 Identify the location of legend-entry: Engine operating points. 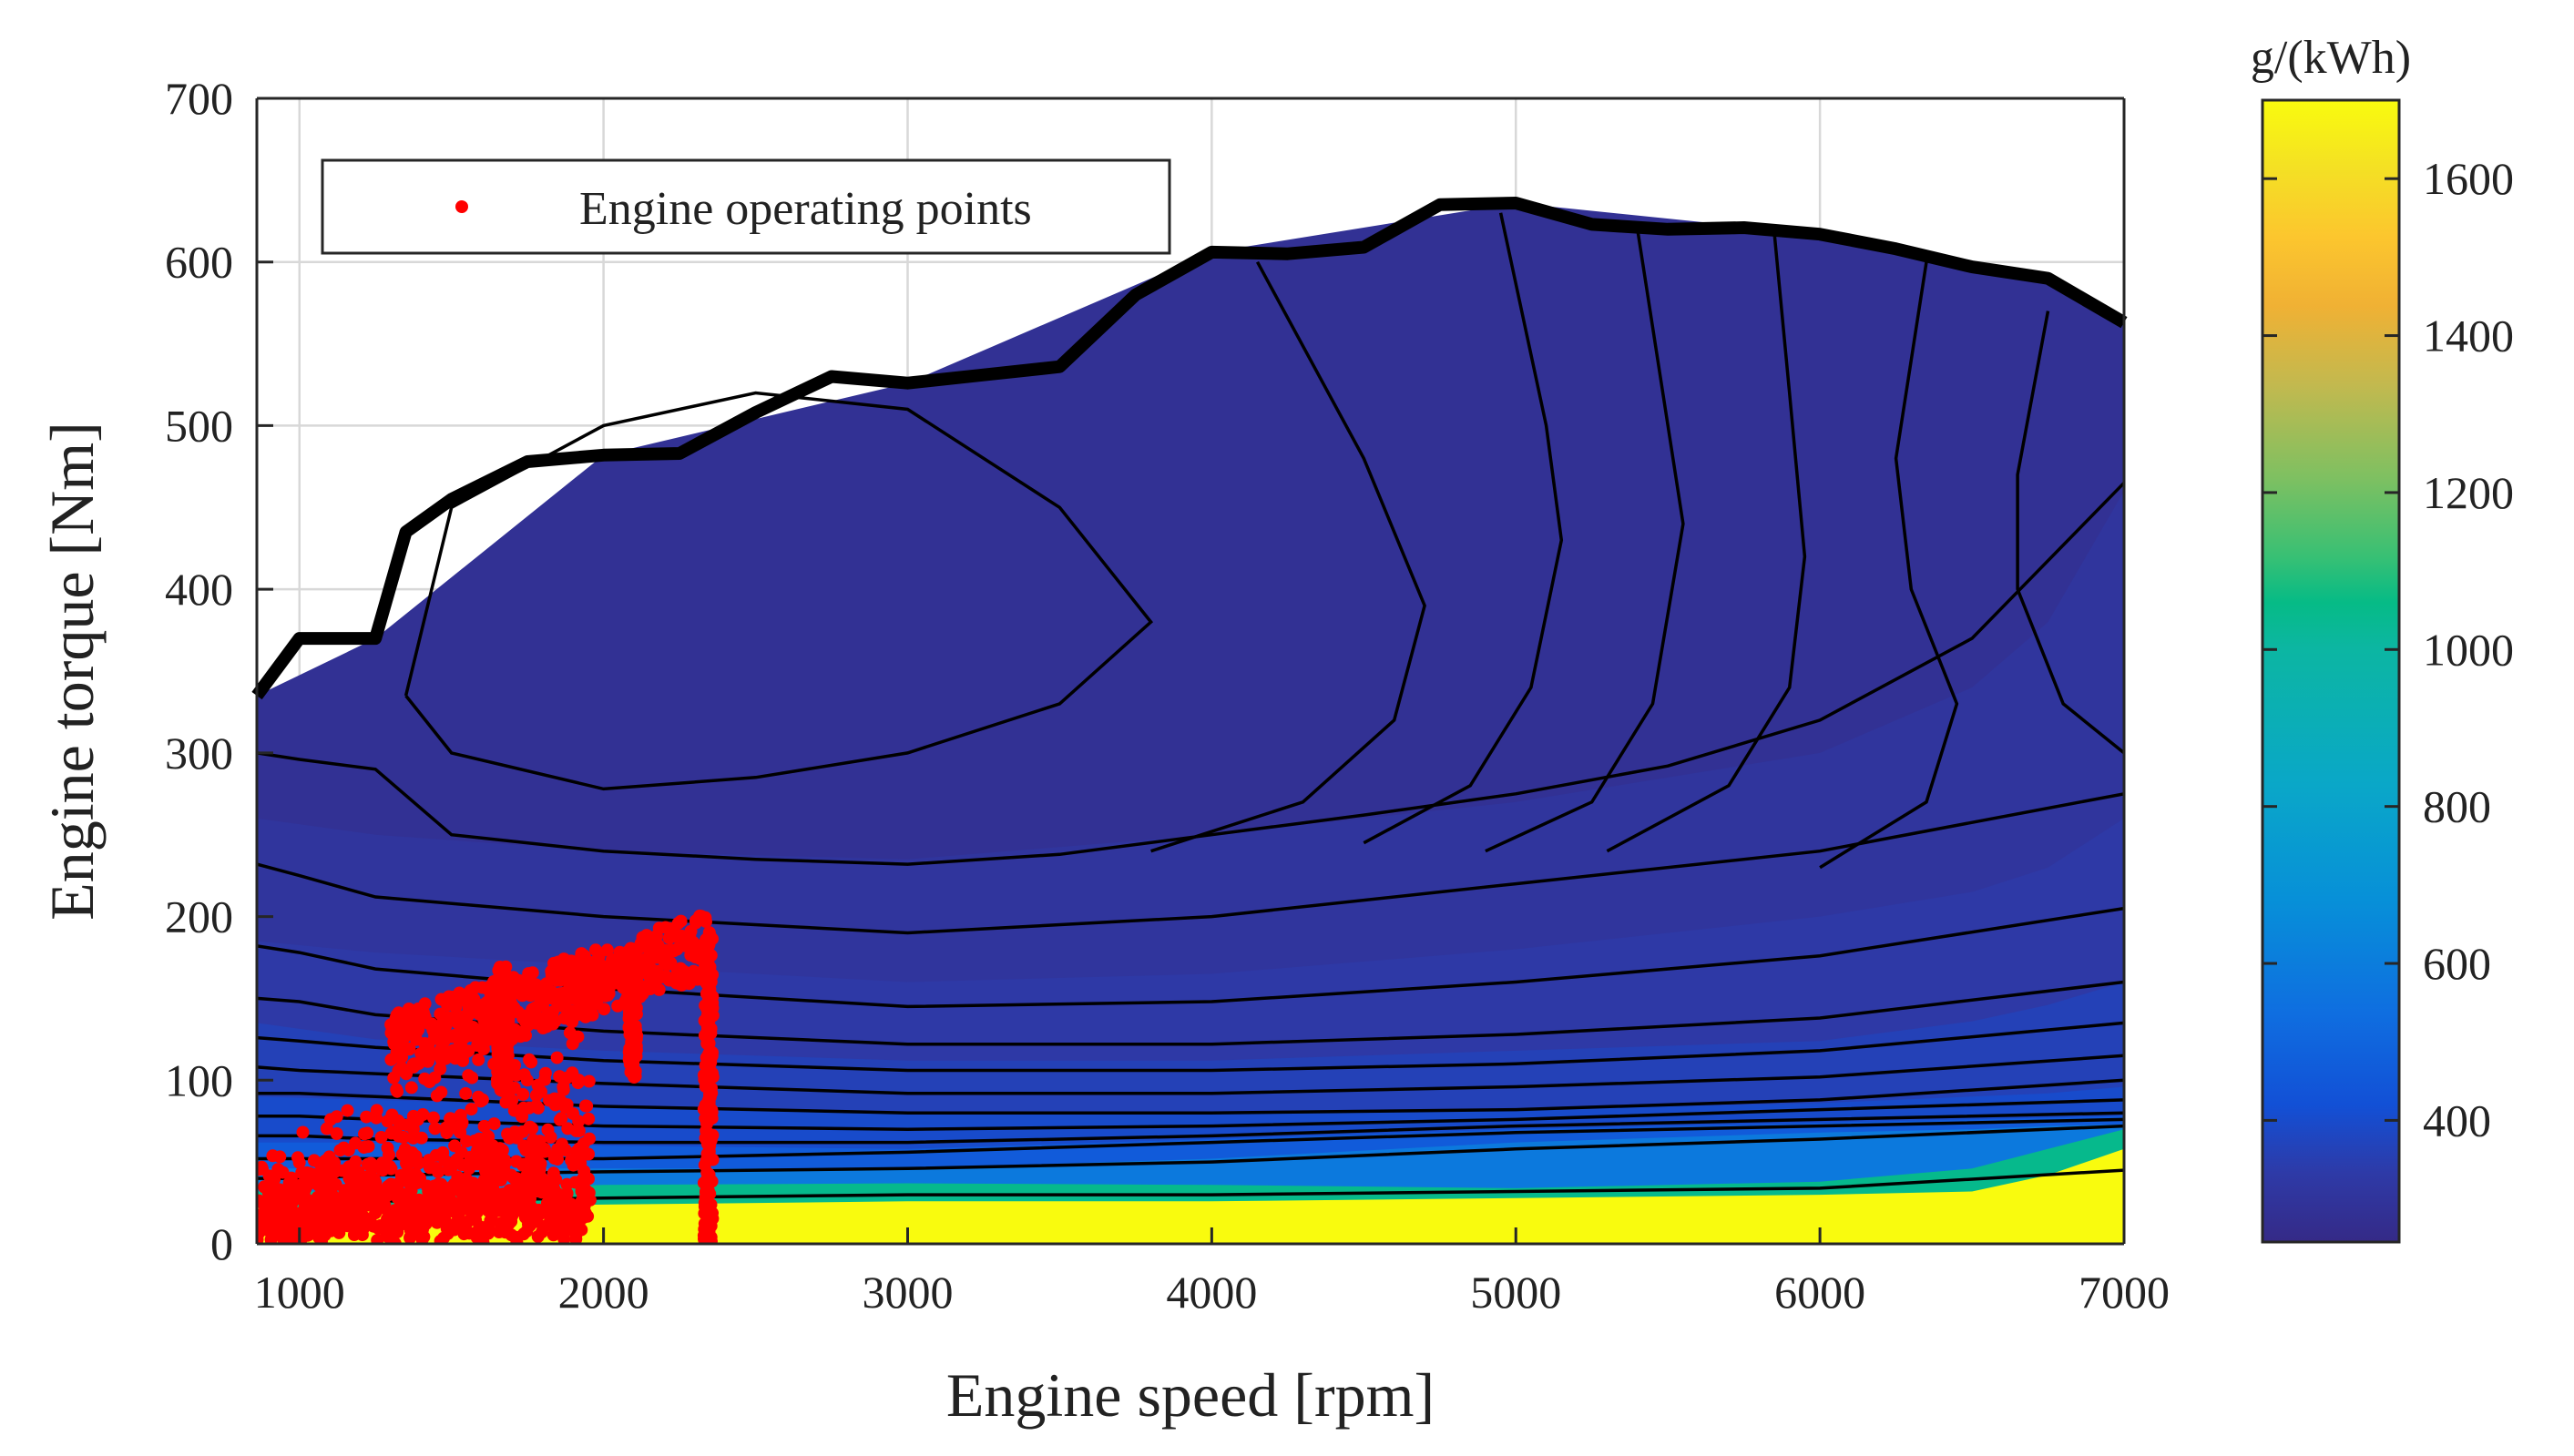
(805, 209).